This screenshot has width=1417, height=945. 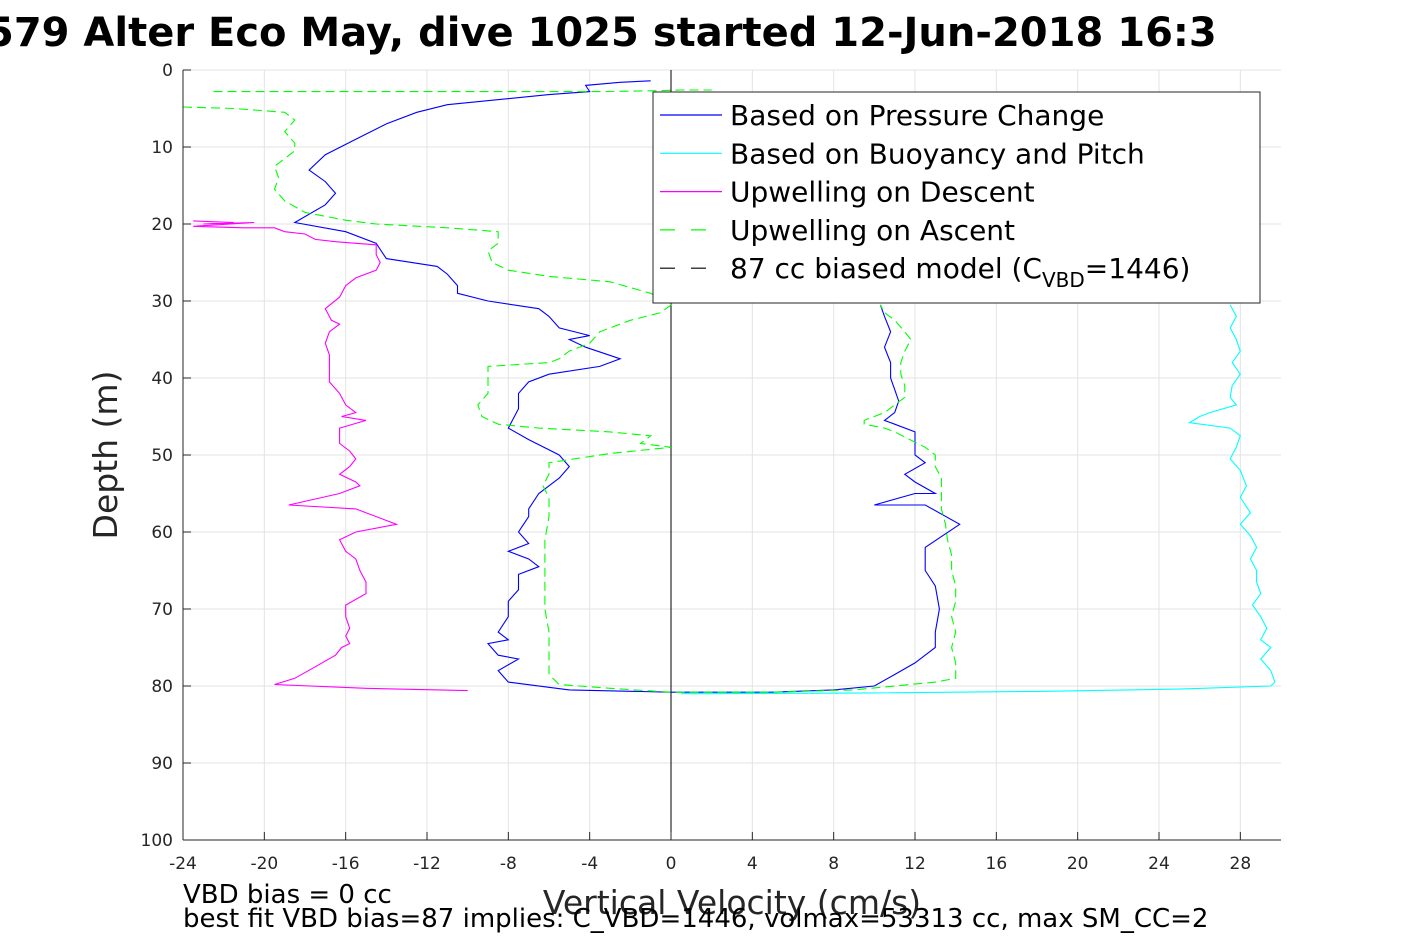 I want to click on legend-label-1: Based on Buoyancy and Pitch, so click(x=937, y=153).